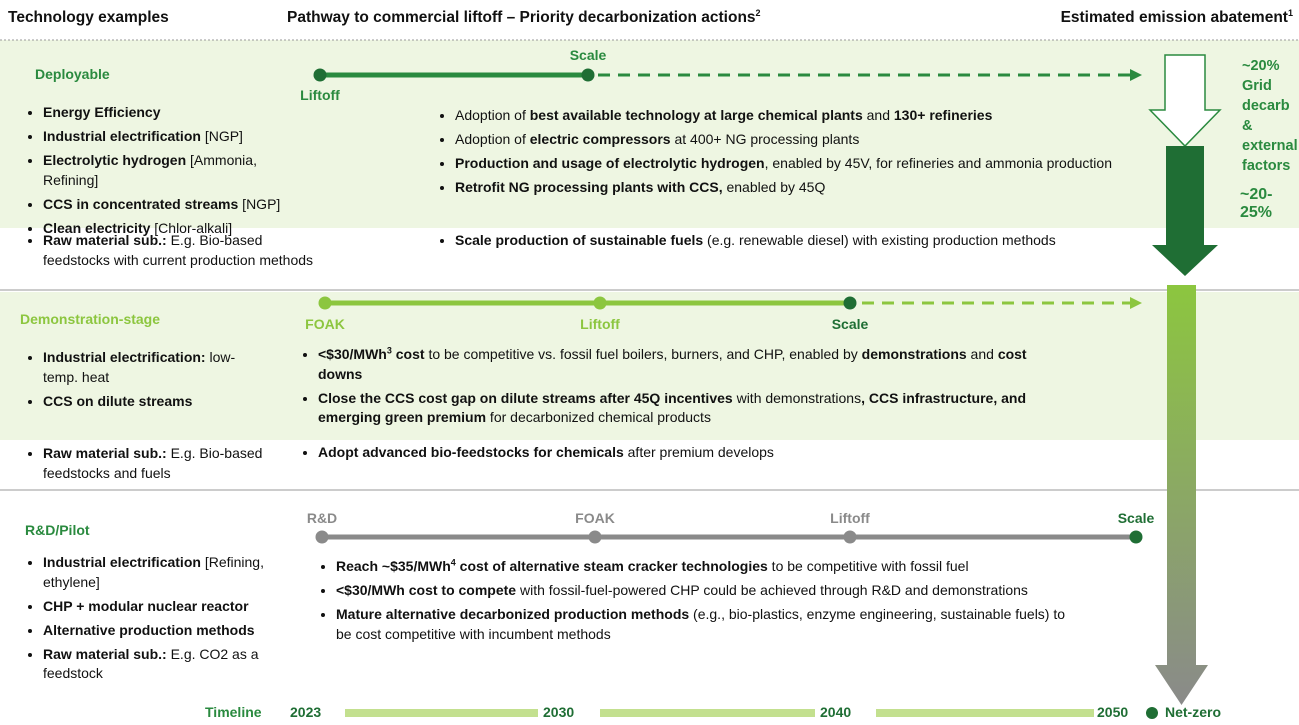 This screenshot has height=725, width=1299. I want to click on text: Clean electricity, so click(97, 227).